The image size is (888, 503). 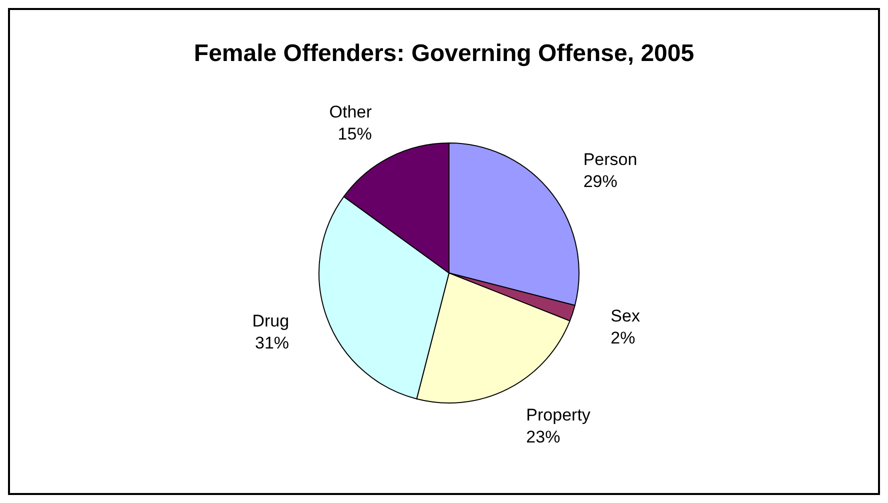 I want to click on data-label: 15%, so click(x=355, y=134).